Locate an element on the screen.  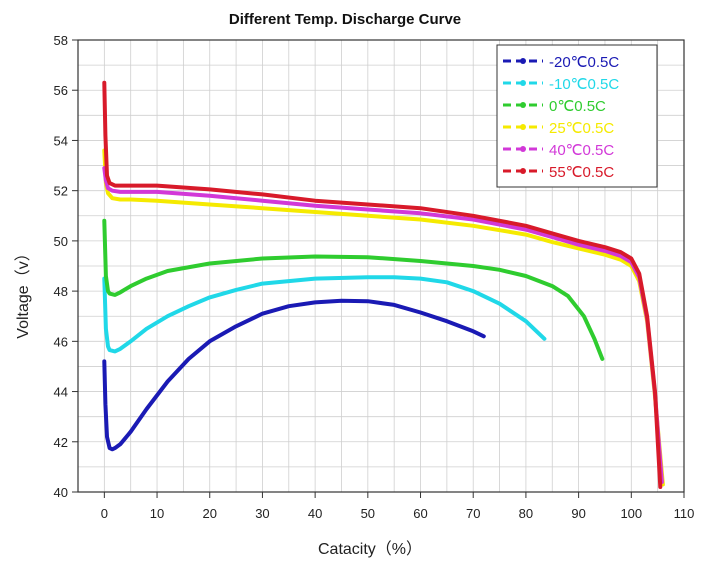
y-tick-label: 44 is located at coordinates (61, 392).